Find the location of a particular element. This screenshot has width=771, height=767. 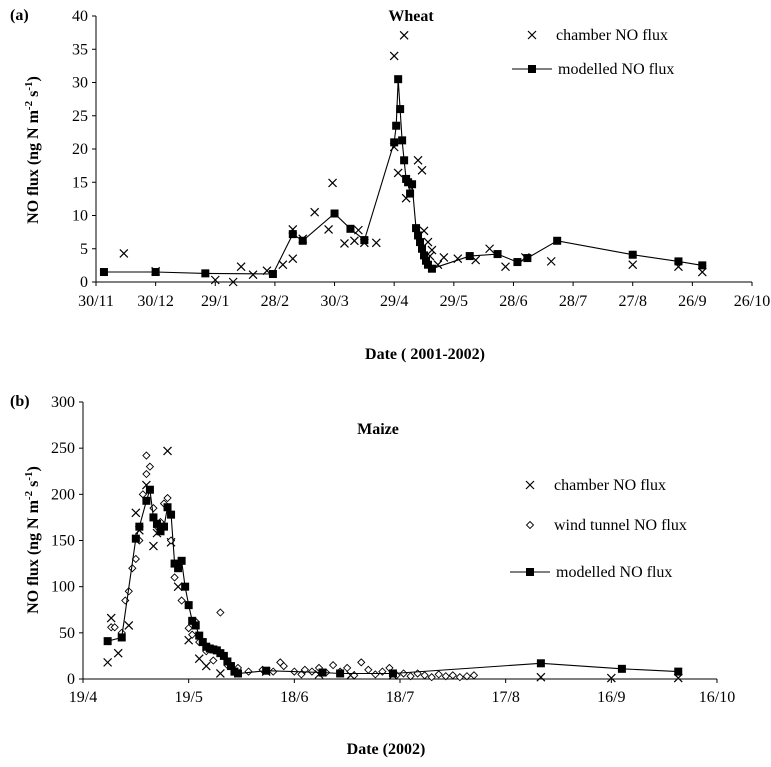

x-tick-label: 28/2 is located at coordinates (275, 301).